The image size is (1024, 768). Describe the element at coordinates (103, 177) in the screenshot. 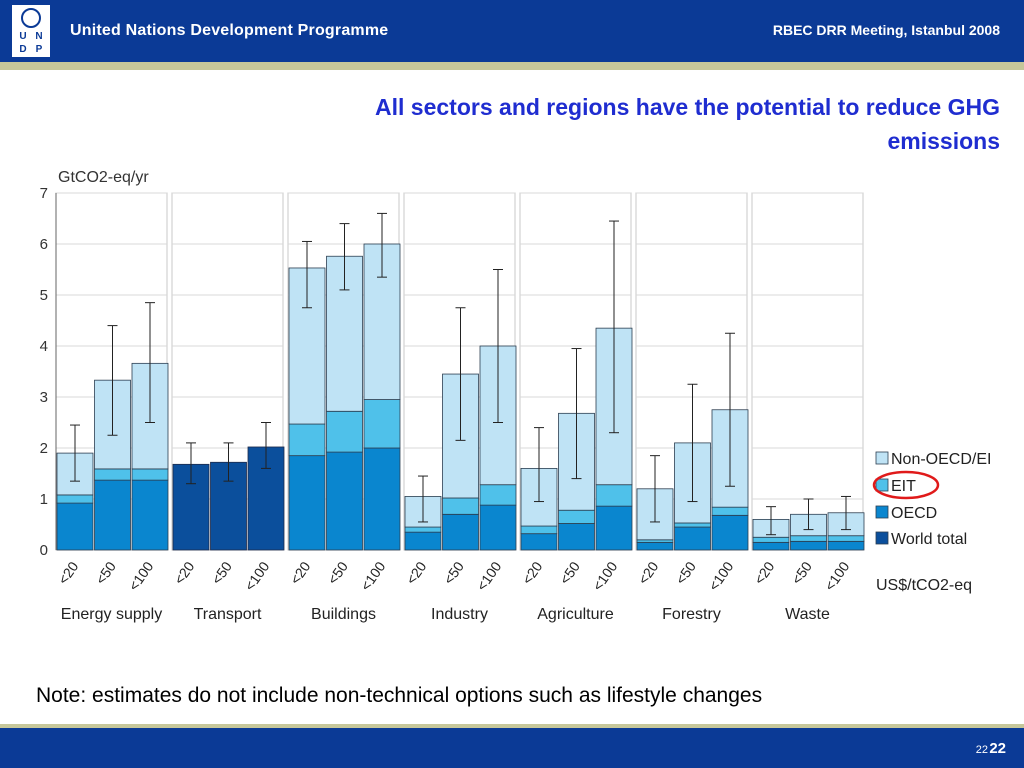

I see `y-axis-label: GtCO2-eq/yr` at that location.